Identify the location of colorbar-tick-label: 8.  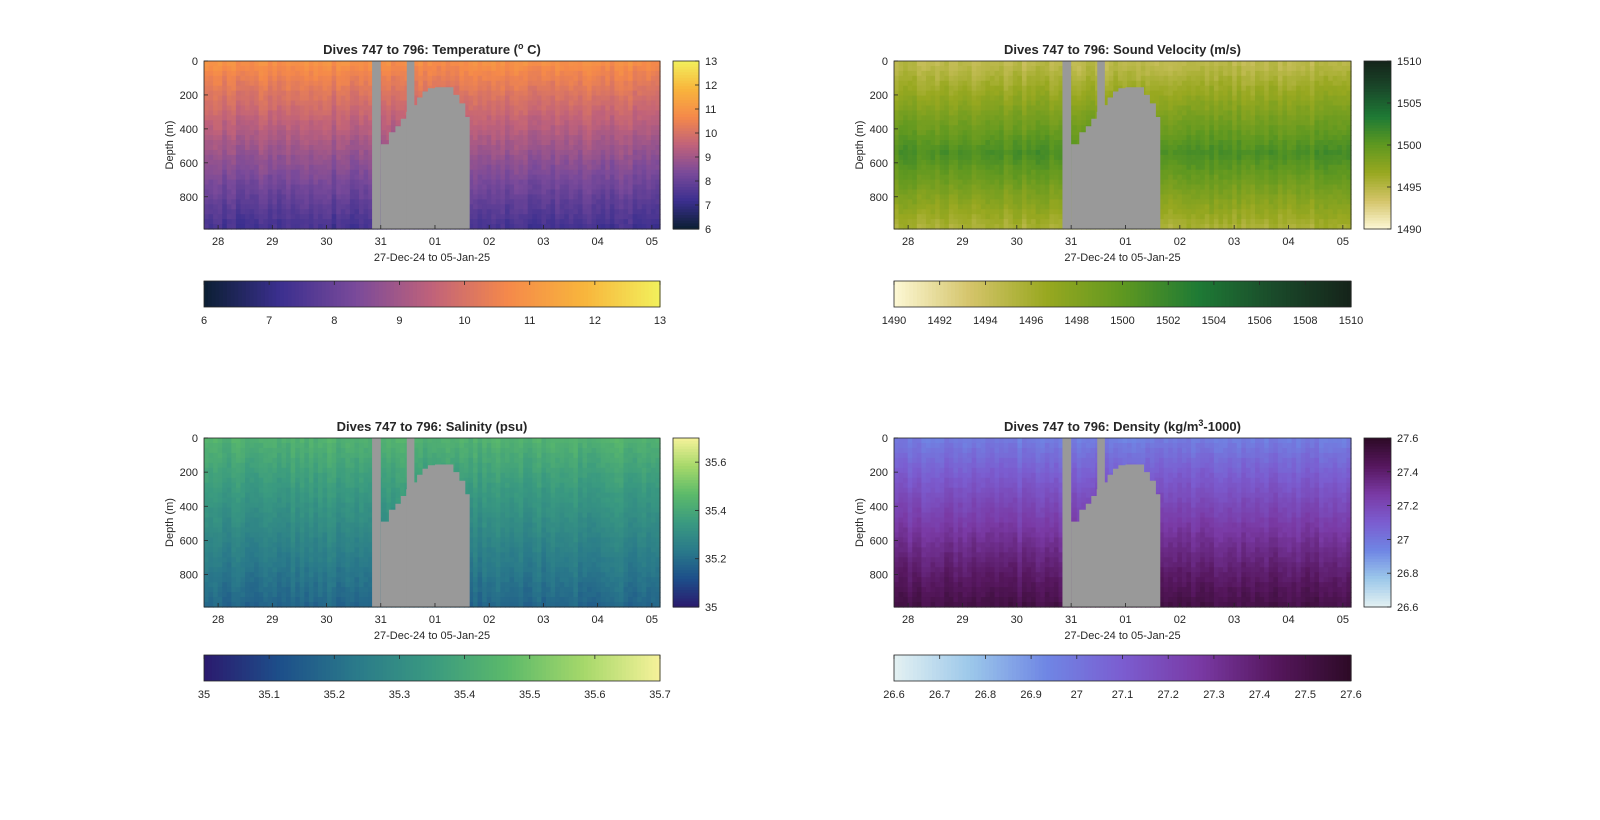
(334, 321).